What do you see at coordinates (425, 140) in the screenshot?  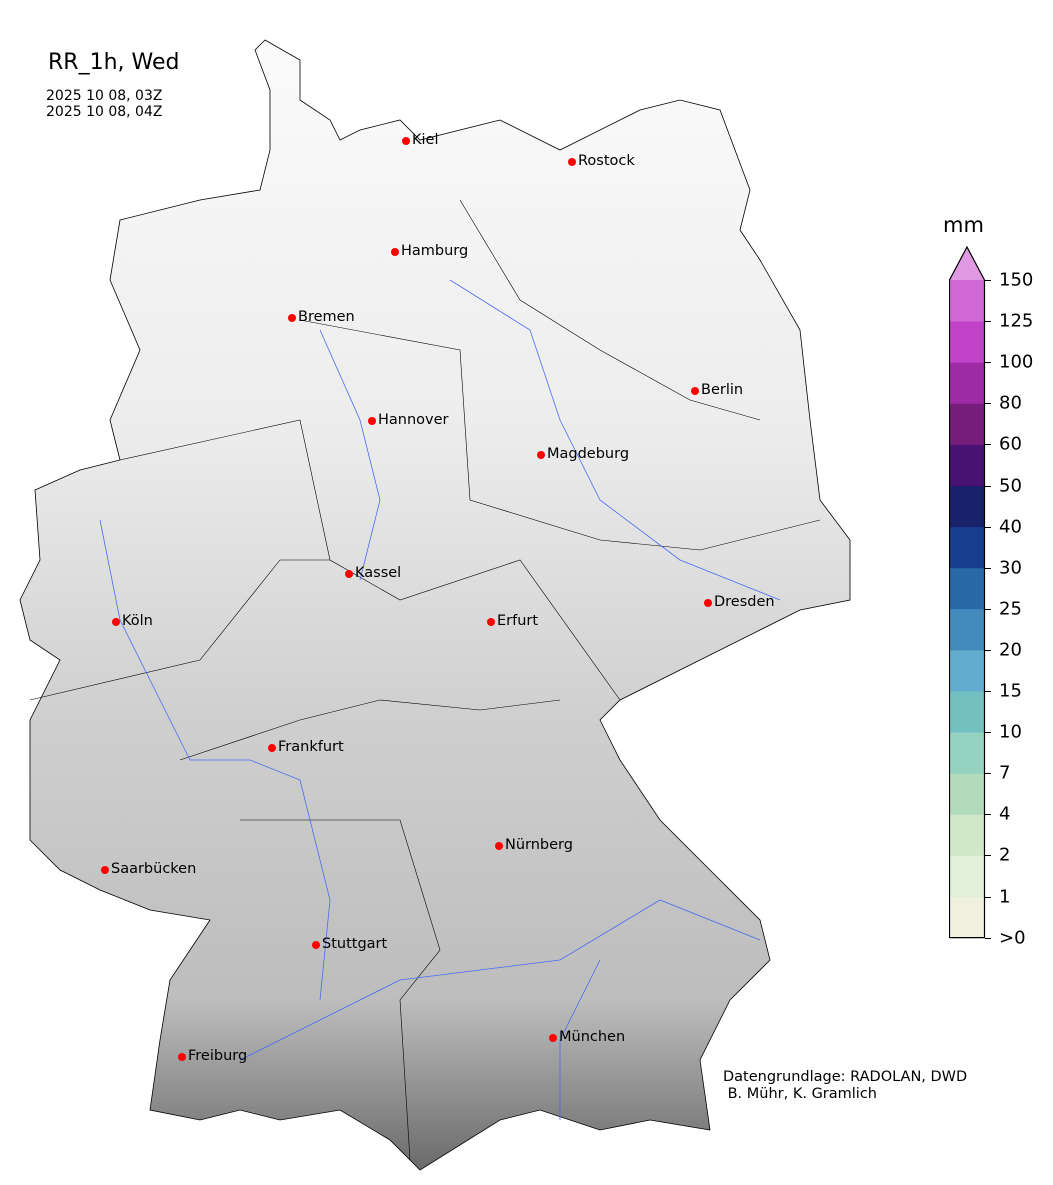 I see `city-label: Kiel` at bounding box center [425, 140].